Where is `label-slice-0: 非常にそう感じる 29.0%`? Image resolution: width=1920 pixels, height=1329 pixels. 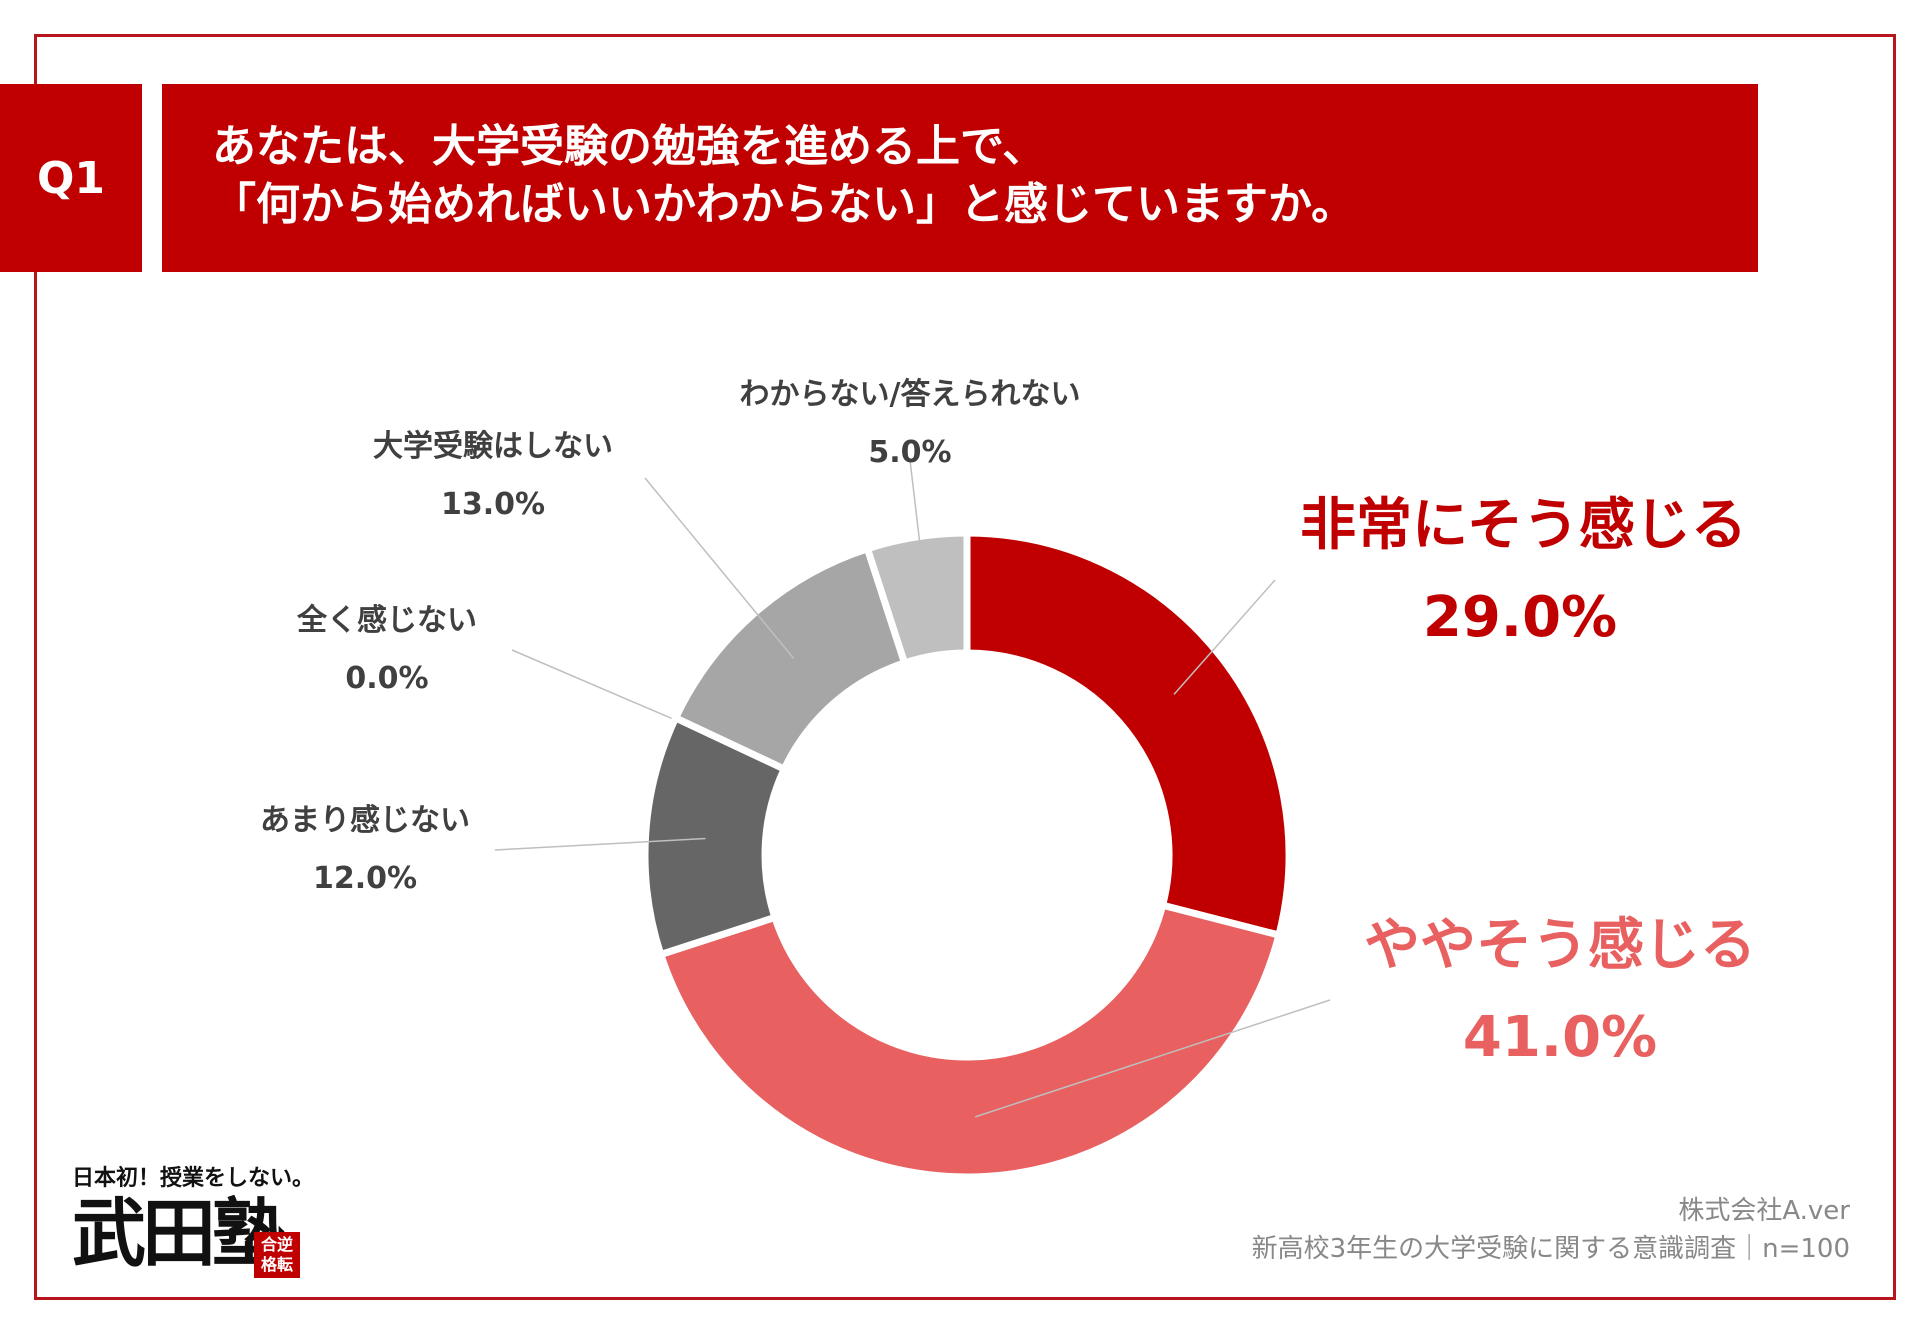
label-slice-0: 非常にそう感じる 29.0% is located at coordinates (1523, 572).